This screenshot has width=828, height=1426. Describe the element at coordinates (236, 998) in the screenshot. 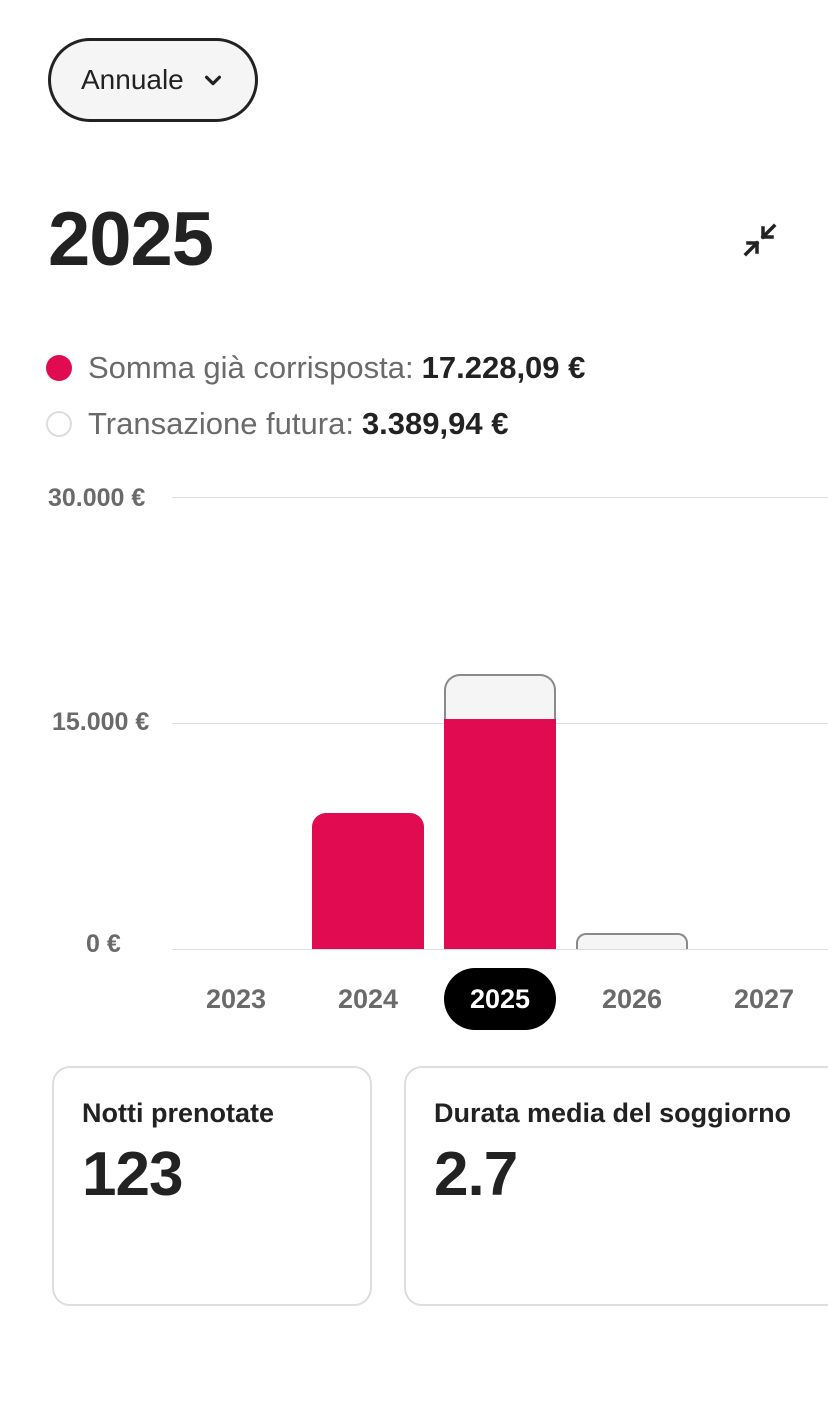

I see `year-tab-2023: 2023` at that location.